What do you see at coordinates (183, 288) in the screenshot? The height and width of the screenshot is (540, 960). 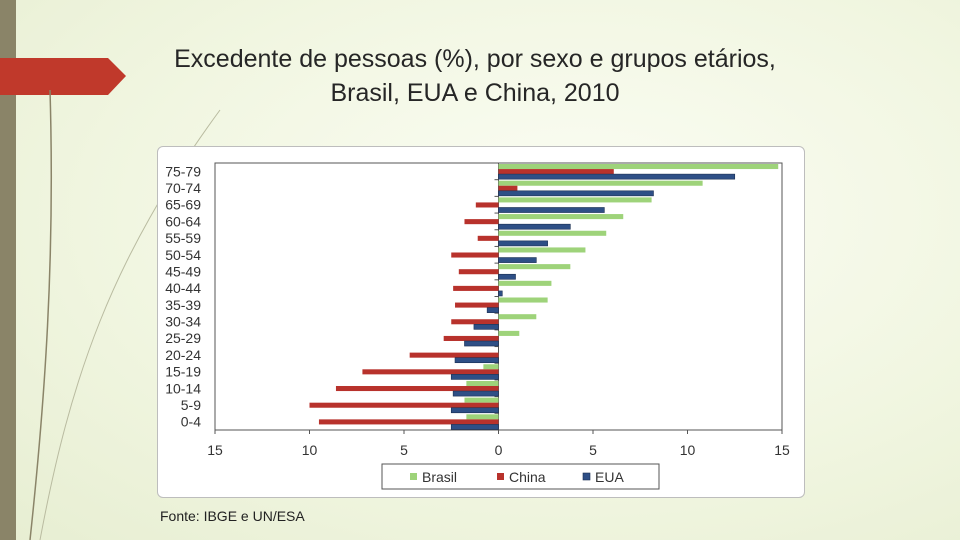 I see `y-tick-label: 40-44` at bounding box center [183, 288].